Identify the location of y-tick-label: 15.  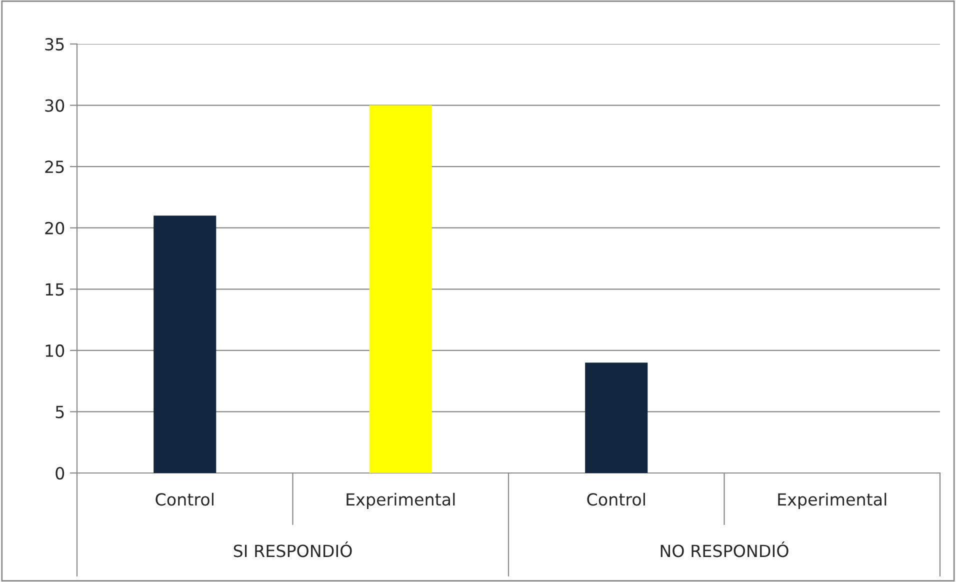
(55, 289).